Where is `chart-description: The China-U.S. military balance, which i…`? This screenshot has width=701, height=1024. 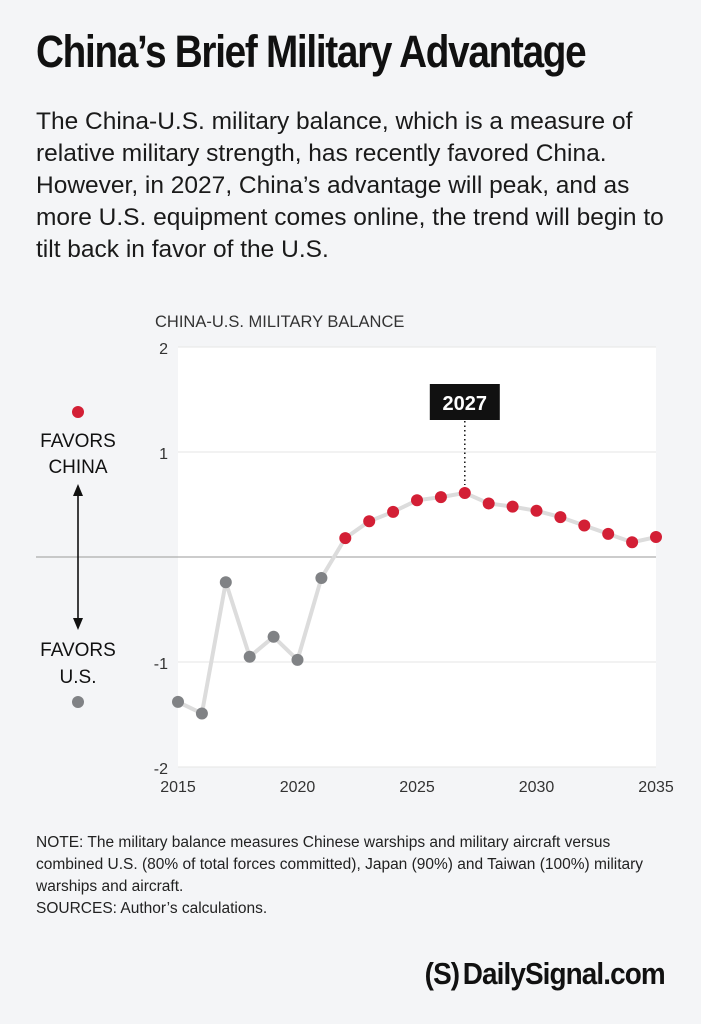
chart-description: The China-U.S. military balance, which i… is located at coordinates (350, 185).